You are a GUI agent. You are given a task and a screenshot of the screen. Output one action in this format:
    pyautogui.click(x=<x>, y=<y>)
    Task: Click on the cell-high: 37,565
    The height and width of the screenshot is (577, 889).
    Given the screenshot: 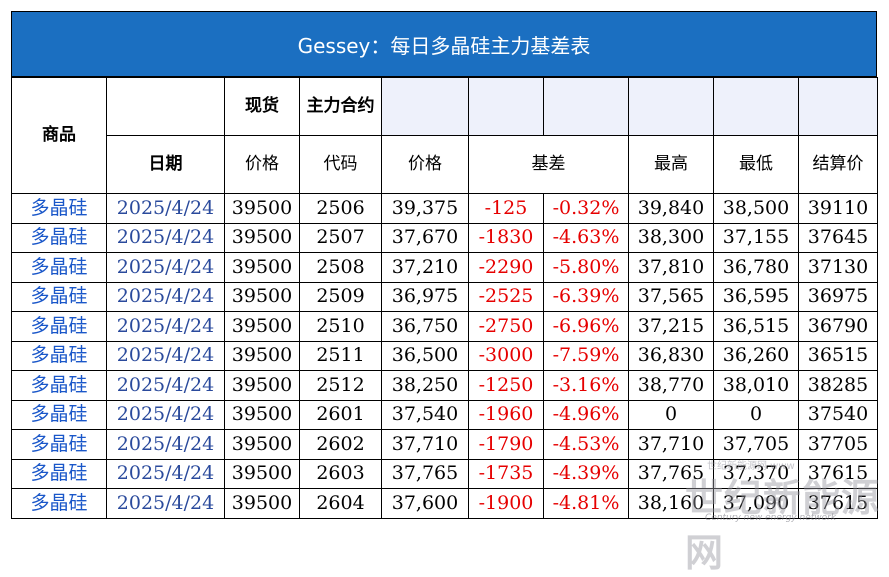 What is the action you would take?
    pyautogui.click(x=671, y=296)
    